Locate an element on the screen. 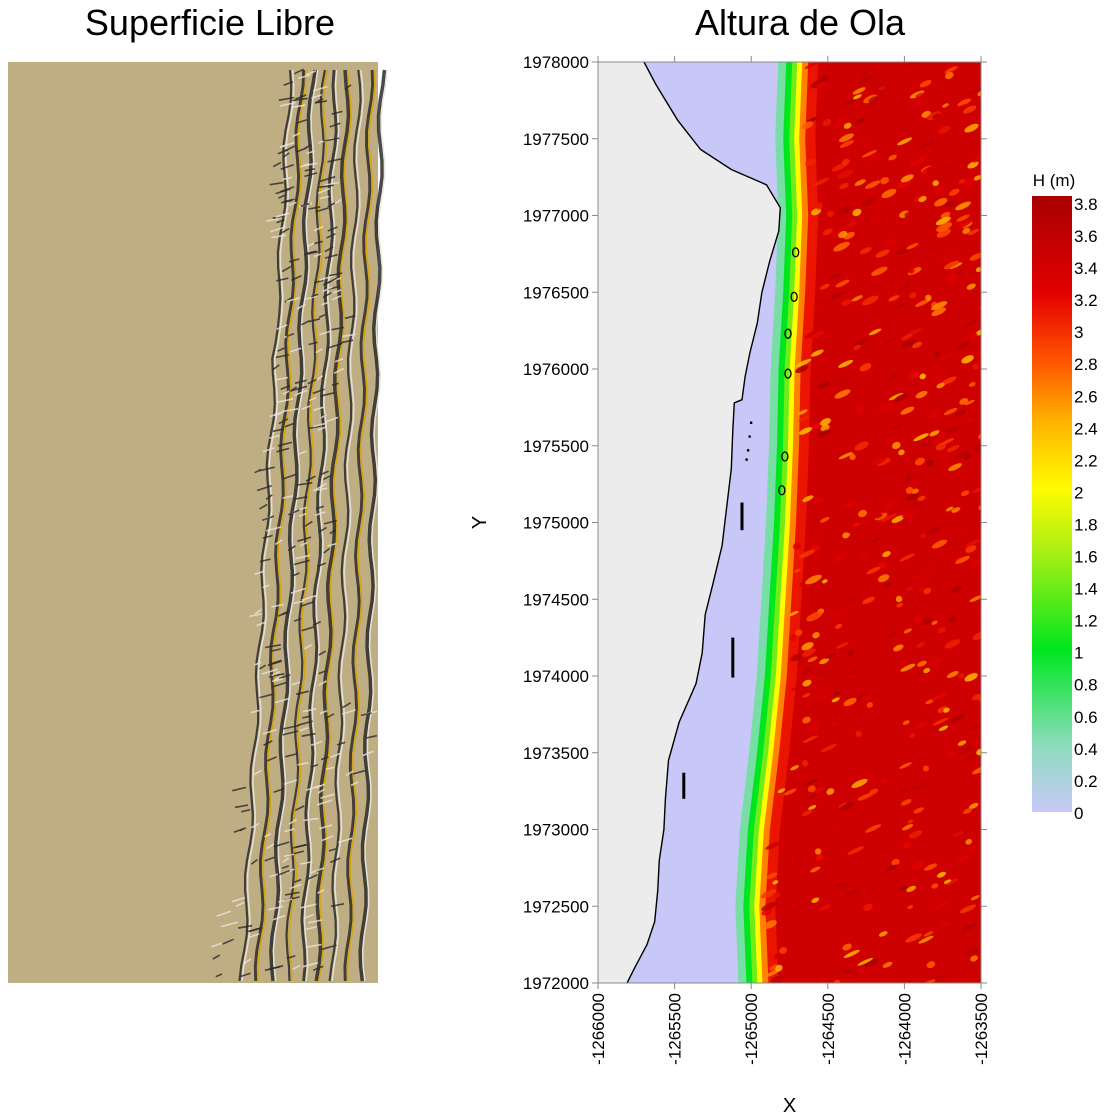  reef-dot is located at coordinates (748, 450).